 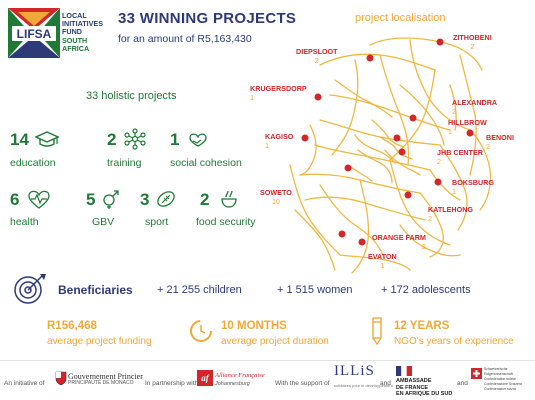 I want to click on place-name: ALEXANDRA, so click(x=475, y=102).